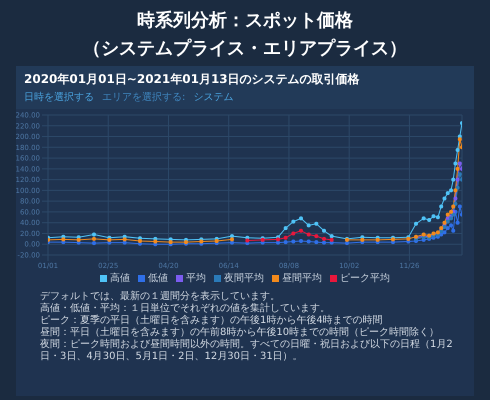 The height and width of the screenshot is (400, 490). Describe the element at coordinates (196, 278) in the screenshot. I see `legend-label: 平均` at that location.